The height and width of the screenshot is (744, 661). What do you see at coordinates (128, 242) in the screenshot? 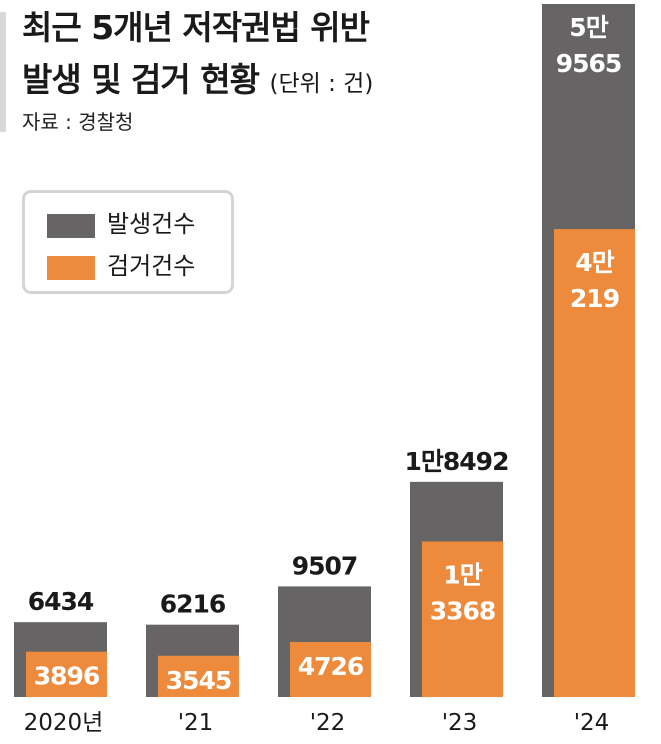
I see `chart-legend: 발생건수 검거건수` at bounding box center [128, 242].